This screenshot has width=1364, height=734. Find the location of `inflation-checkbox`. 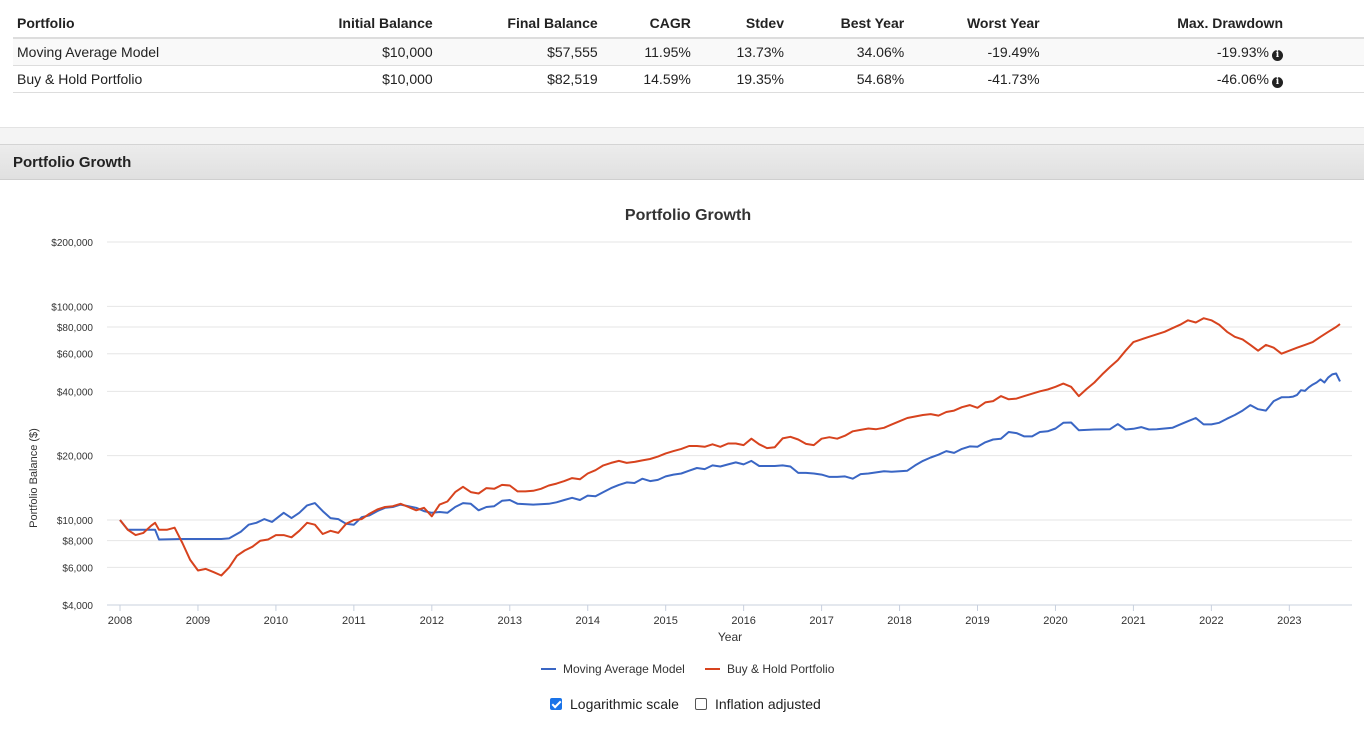

inflation-checkbox is located at coordinates (700, 704).